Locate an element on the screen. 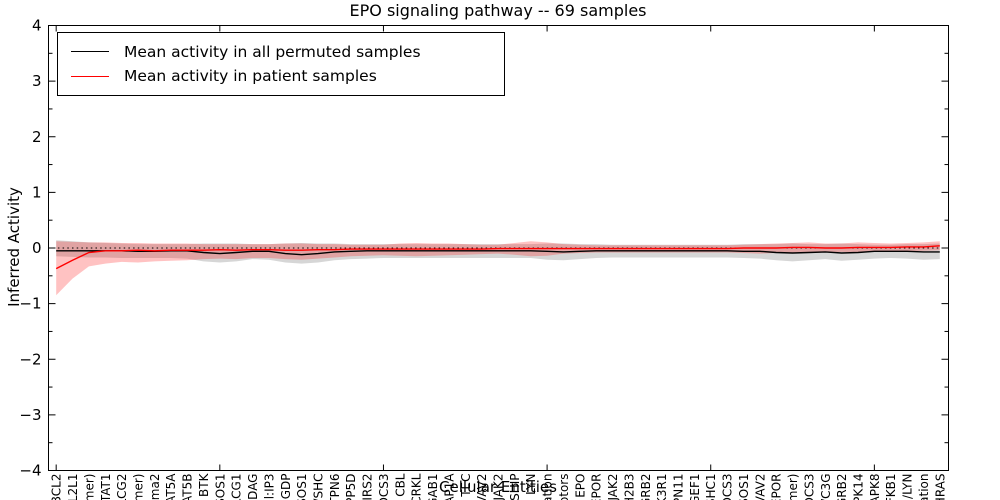 This screenshot has width=1000, height=500. chart-title: EPO signaling pathway -- 69 samples is located at coordinates (498, 10).